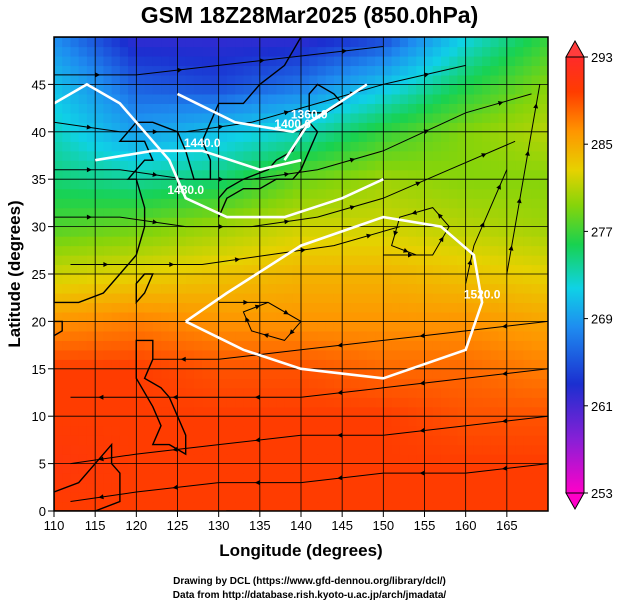  I want to click on streamline-arrow, so click(340, 435).